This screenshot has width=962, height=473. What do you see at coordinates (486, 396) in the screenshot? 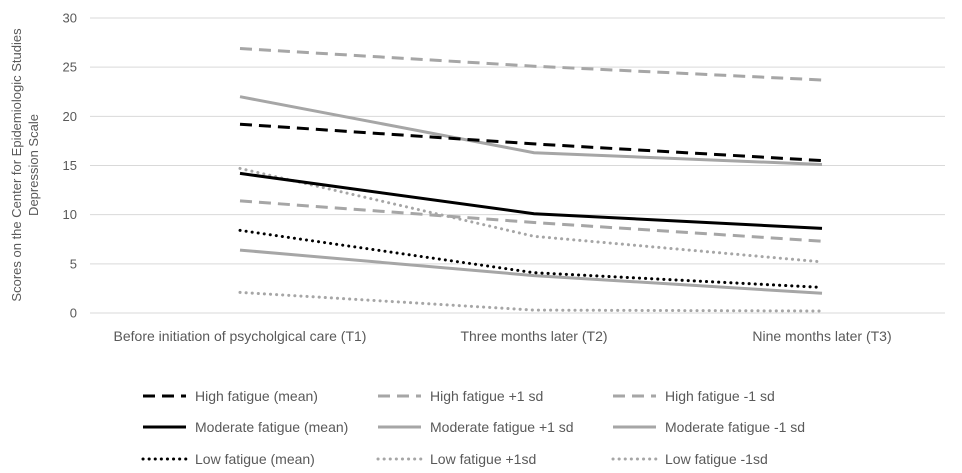
I see `legend-label: High fatigue +1 sd` at bounding box center [486, 396].